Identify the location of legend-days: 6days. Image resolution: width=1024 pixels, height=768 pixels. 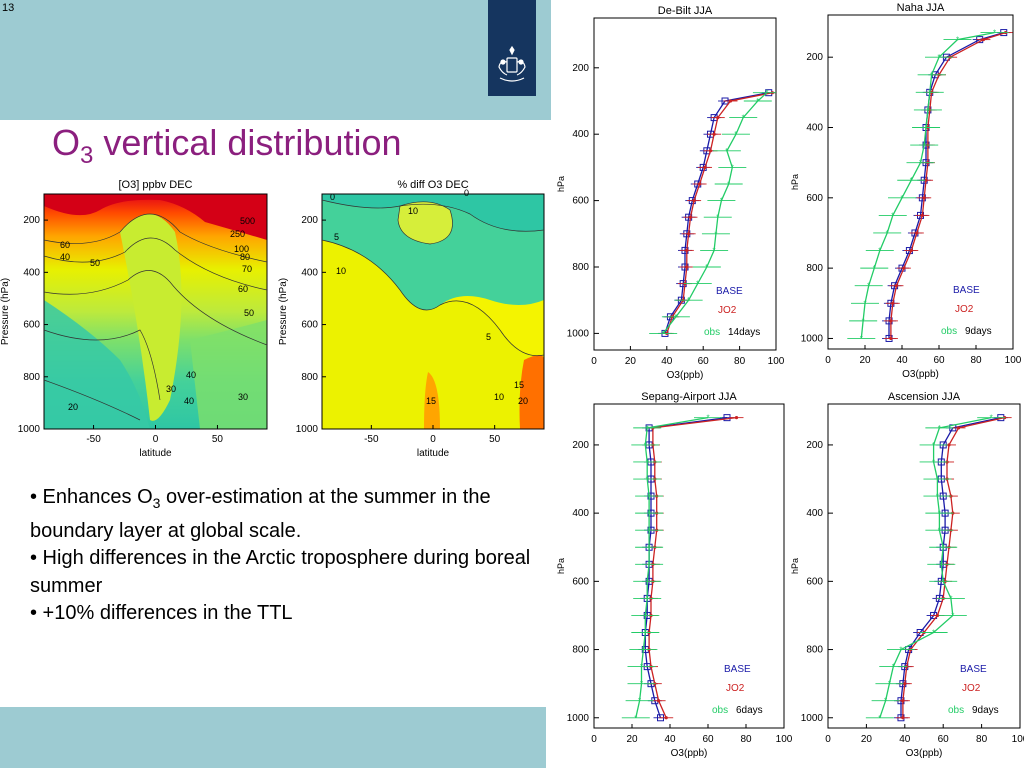
(749, 710).